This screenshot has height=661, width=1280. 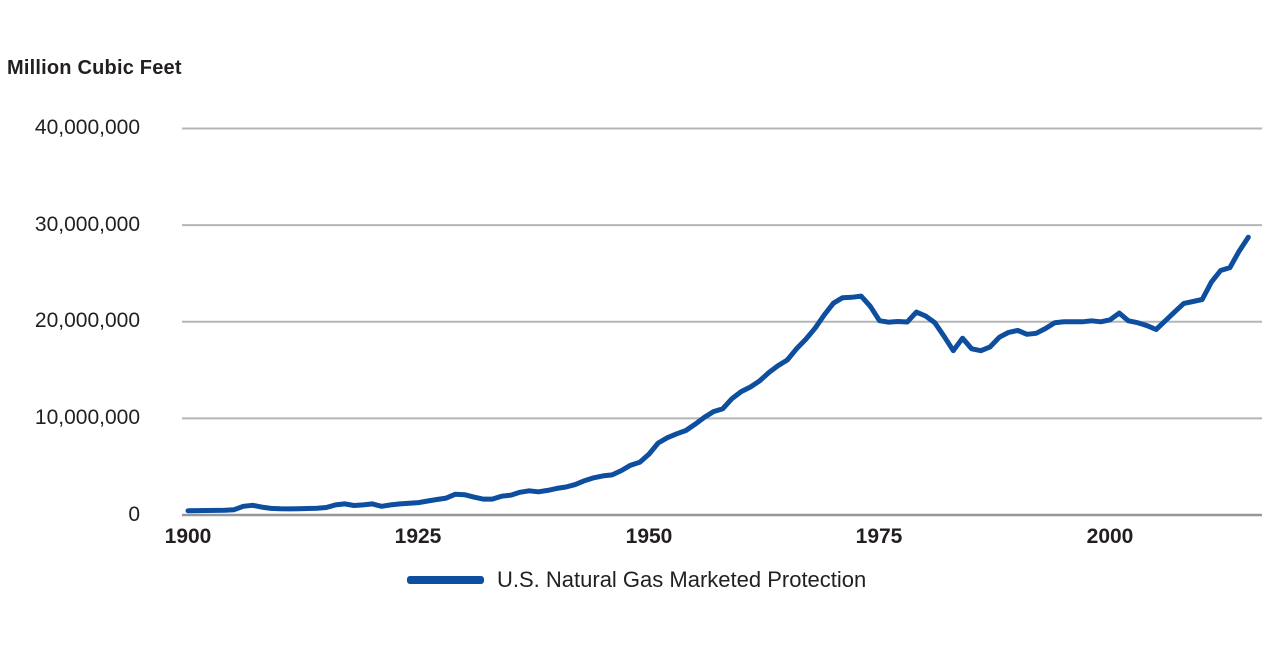 What do you see at coordinates (188, 536) in the screenshot?
I see `x-axis-tick-label: 1900` at bounding box center [188, 536].